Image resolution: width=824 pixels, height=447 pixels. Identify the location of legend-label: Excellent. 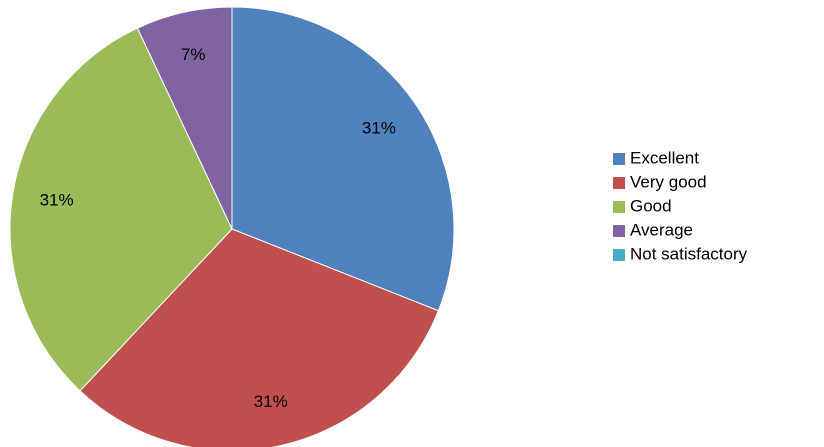
(664, 157).